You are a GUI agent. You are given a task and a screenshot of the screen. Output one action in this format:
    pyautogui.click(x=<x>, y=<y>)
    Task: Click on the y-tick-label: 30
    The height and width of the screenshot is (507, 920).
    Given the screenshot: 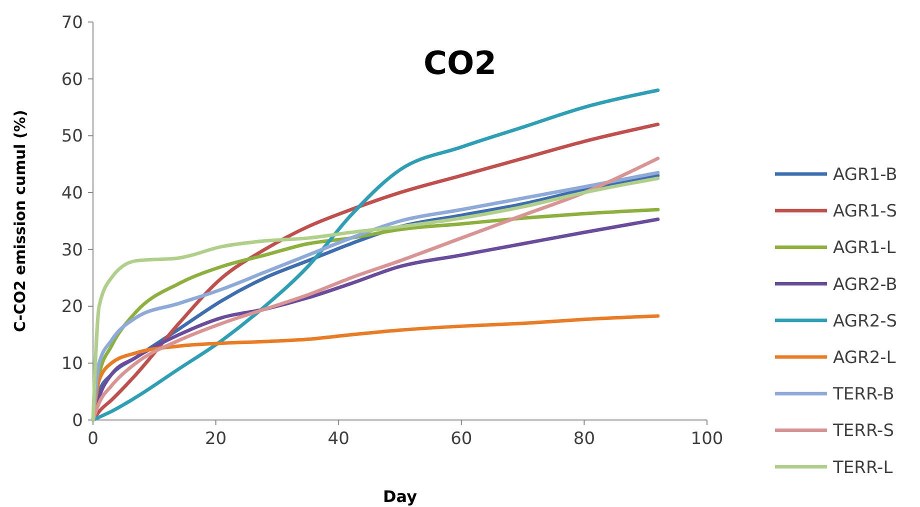 What is the action you would take?
    pyautogui.click(x=72, y=250)
    